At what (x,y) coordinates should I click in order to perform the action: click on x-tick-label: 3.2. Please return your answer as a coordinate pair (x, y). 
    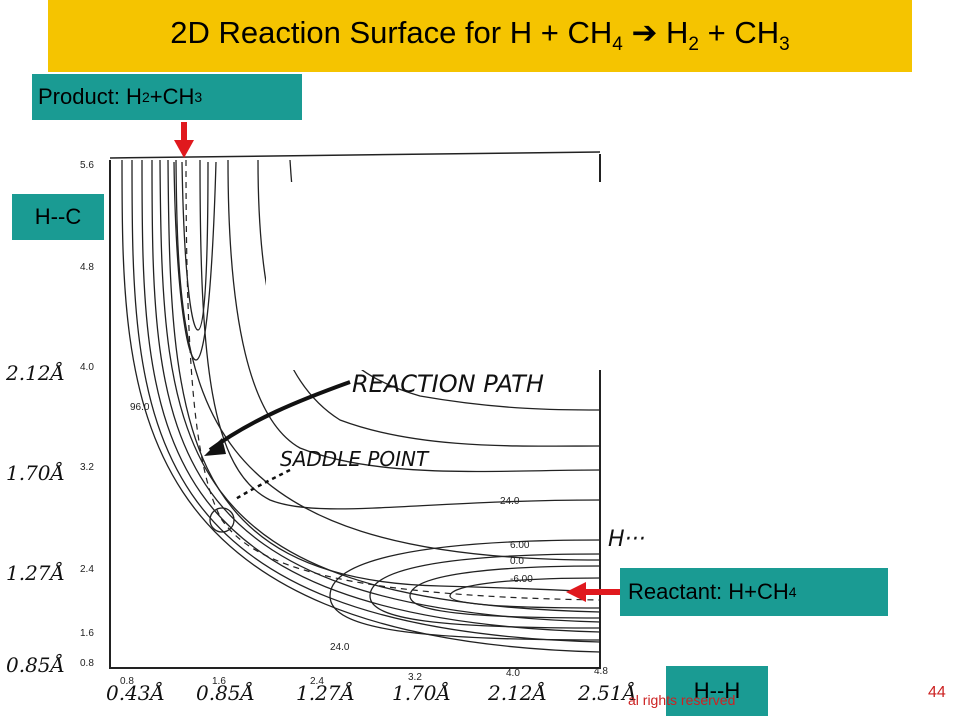
    Looking at the image, I should click on (415, 677).